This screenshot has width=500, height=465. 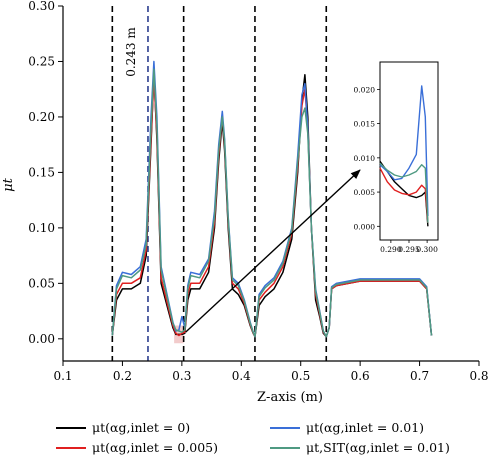 I want to click on inset-y-tick-label: 0.020, so click(x=365, y=89).